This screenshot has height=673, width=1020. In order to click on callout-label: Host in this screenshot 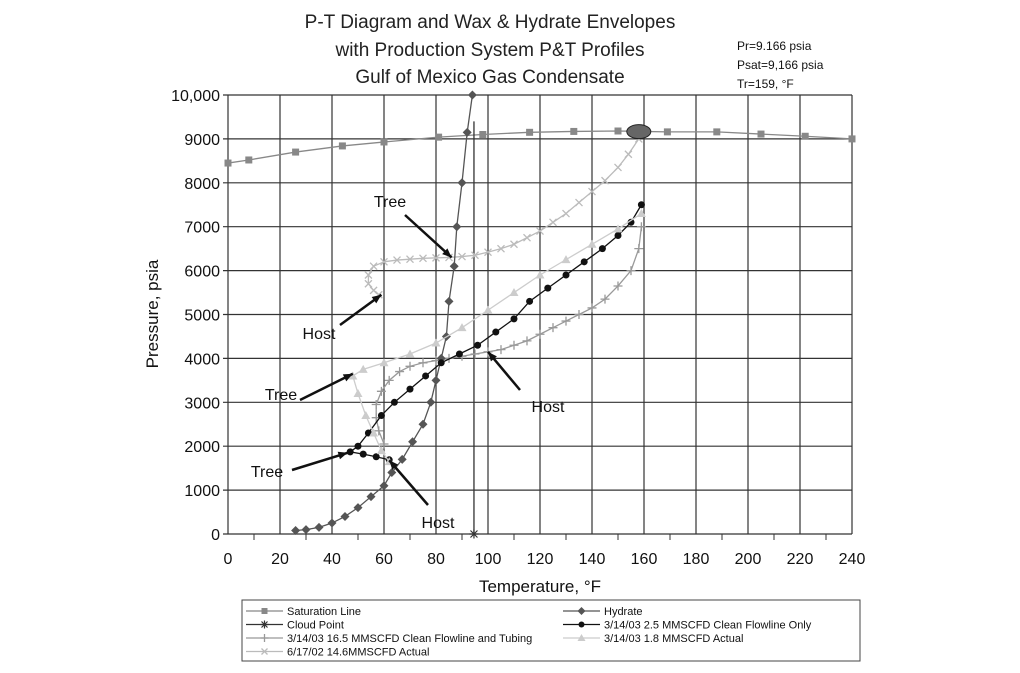, I will do `click(548, 407)`.